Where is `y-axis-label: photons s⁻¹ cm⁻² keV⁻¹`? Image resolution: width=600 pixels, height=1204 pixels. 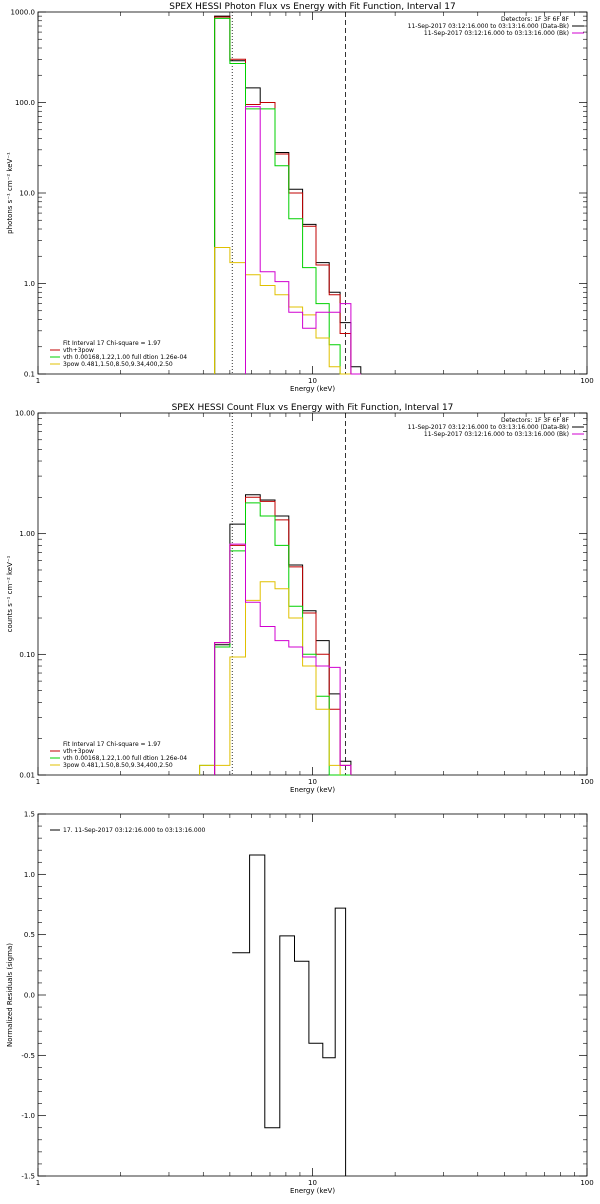
y-axis-label: photons s⁻¹ cm⁻² keV⁻¹ is located at coordinates (10, 193).